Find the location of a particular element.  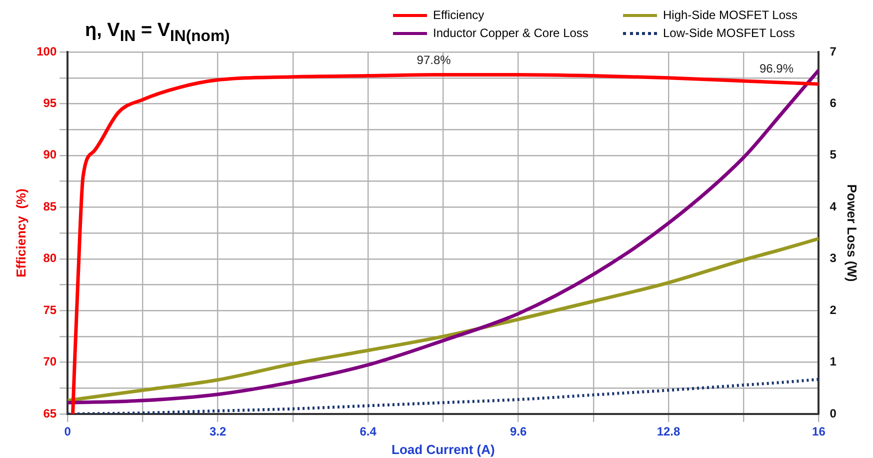

y-tick-label: 95 is located at coordinates (50, 103).